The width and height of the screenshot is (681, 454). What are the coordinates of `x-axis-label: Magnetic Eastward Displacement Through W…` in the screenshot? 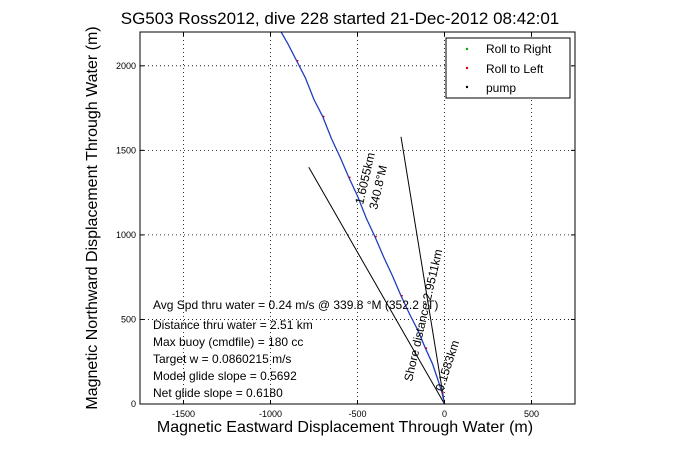 It's located at (345, 427).